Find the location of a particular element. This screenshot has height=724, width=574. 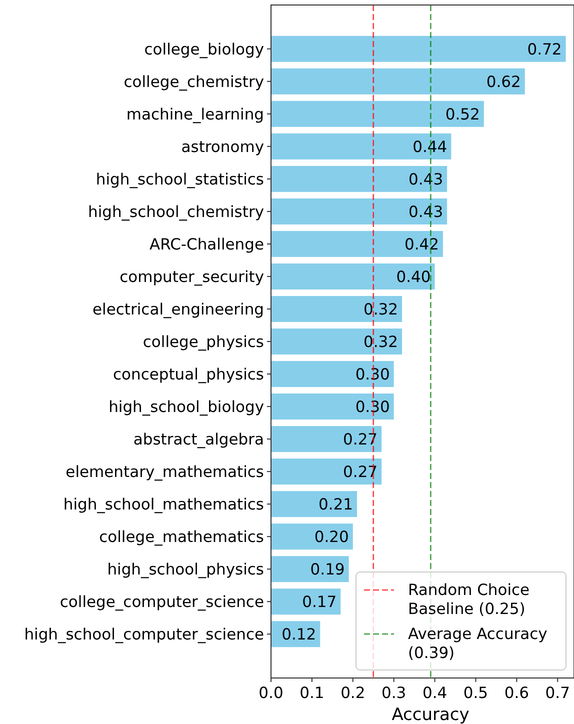

x-tick-label: 0.7 is located at coordinates (557, 693).